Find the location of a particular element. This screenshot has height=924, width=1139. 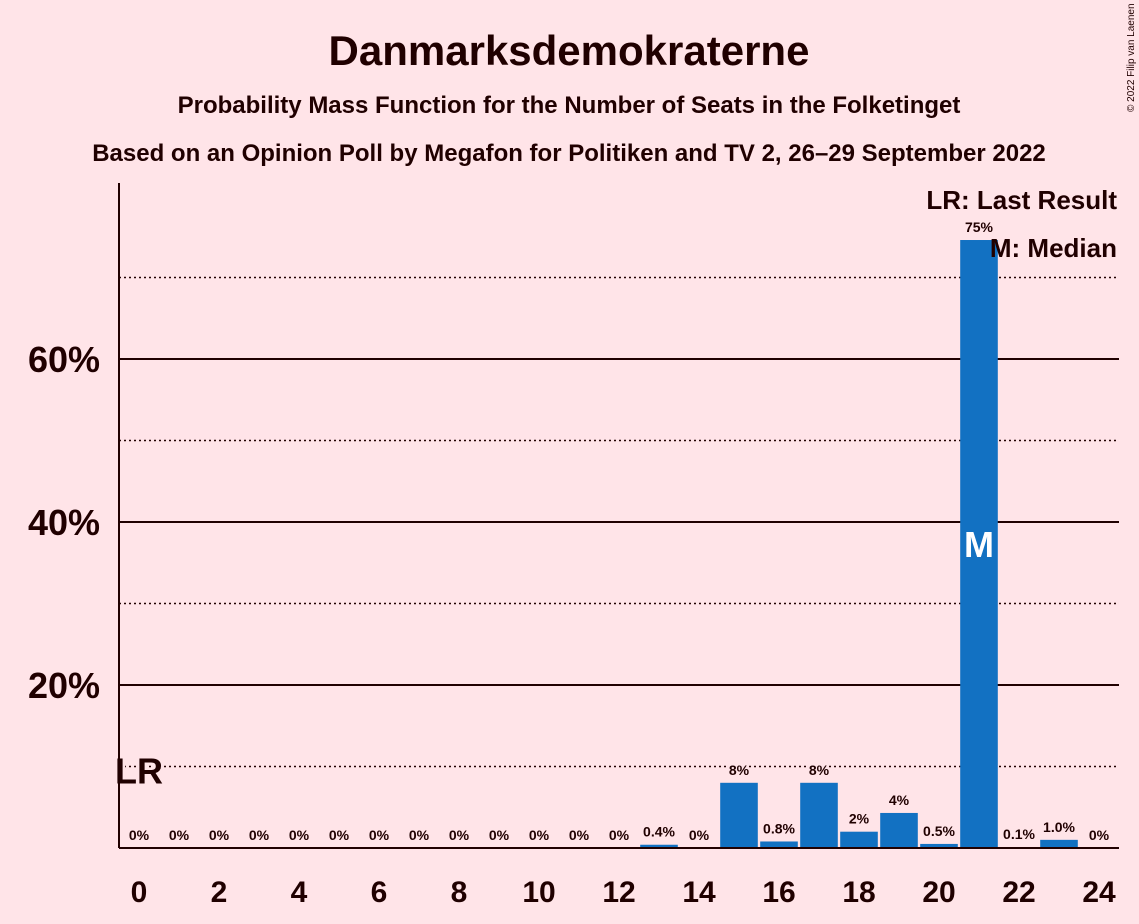

data-label-seat-11: 0% is located at coordinates (579, 835).